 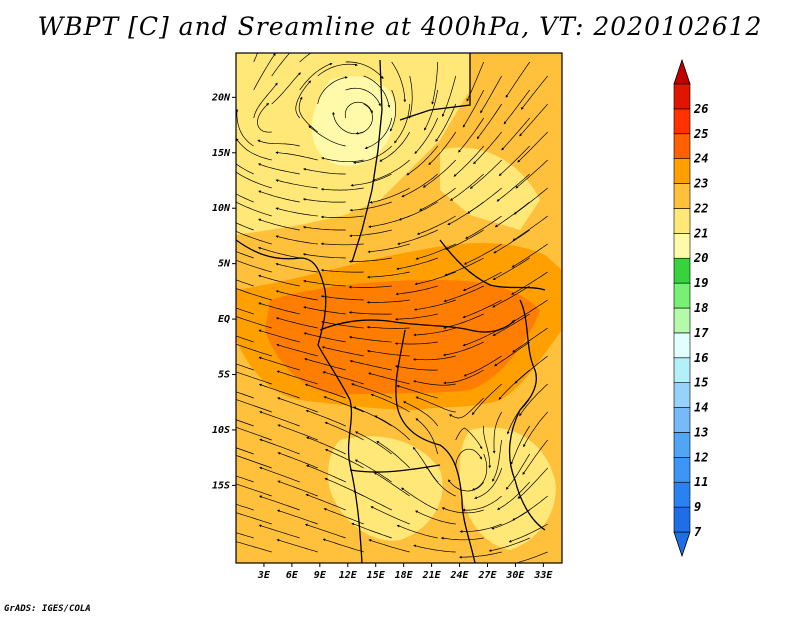 What do you see at coordinates (700, 159) in the screenshot?
I see `colorbar-label: 24` at bounding box center [700, 159].